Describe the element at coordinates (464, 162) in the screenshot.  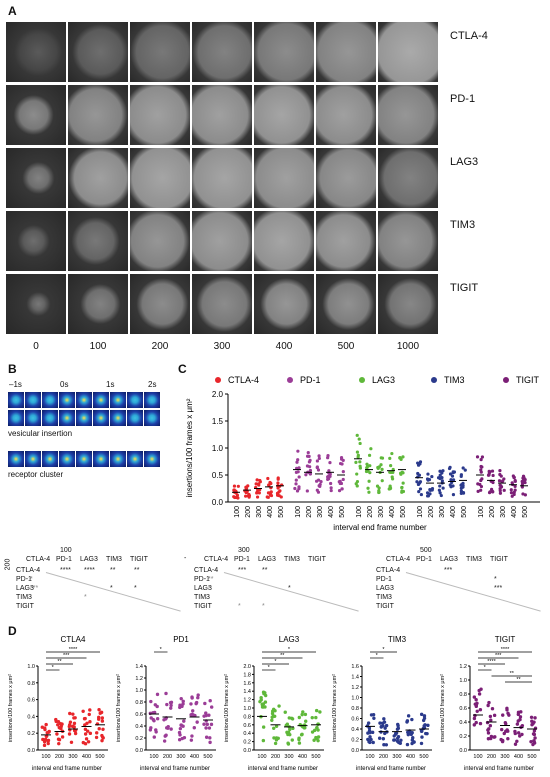
I see `row-label: LAG3` at that location.